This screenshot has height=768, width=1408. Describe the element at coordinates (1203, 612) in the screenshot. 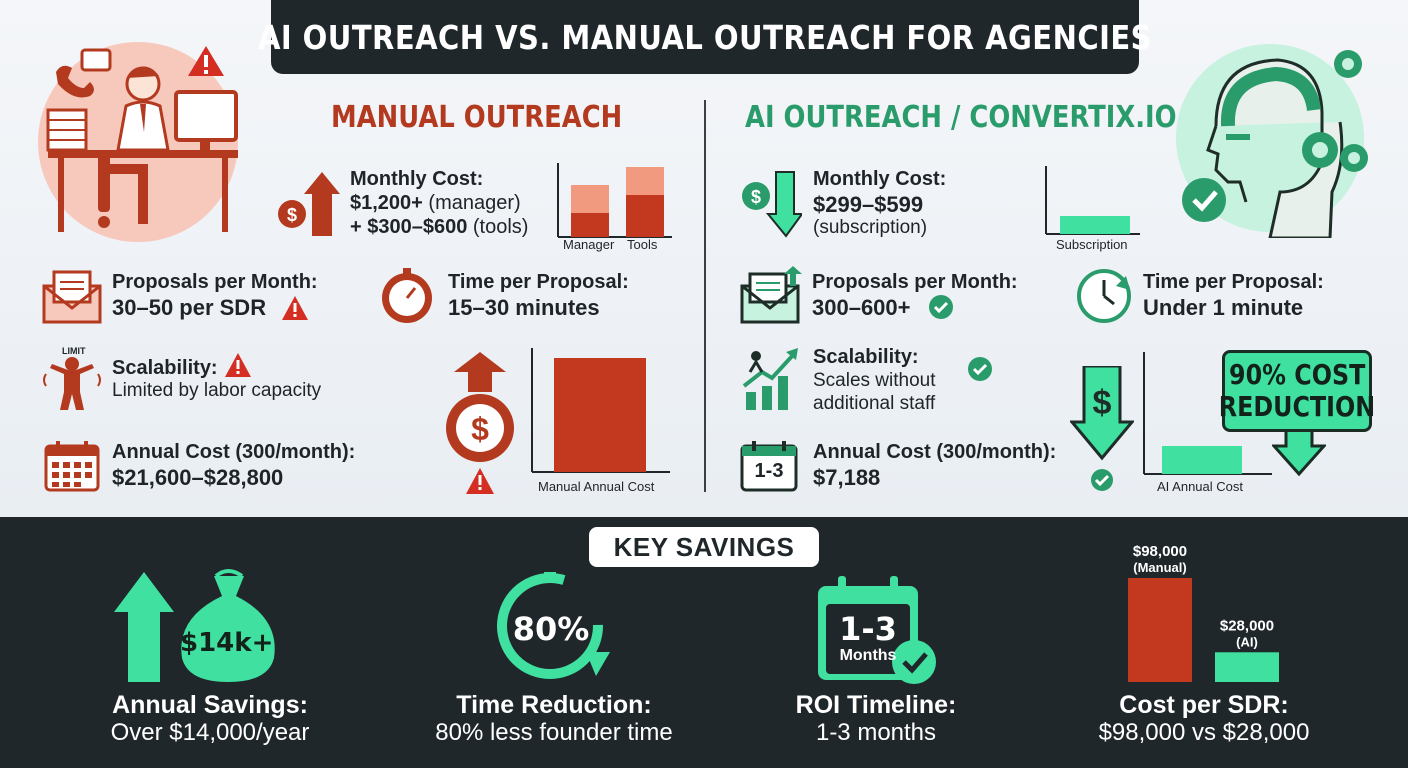

I see `cost-per-sdr-chart: $98,000(Manual) $28,000(AI)` at that location.